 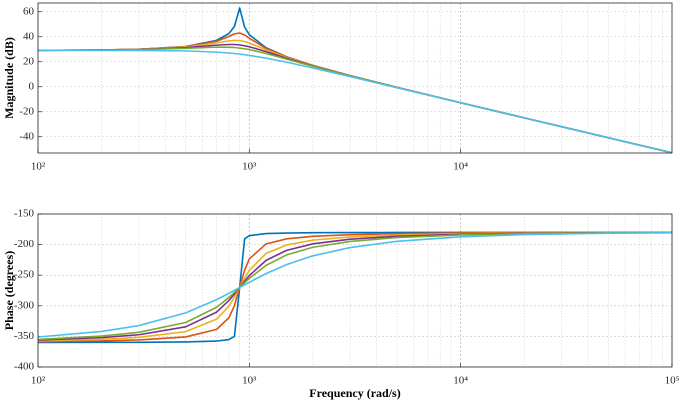 I want to click on y-tick-label: -350, so click(x=24, y=336).